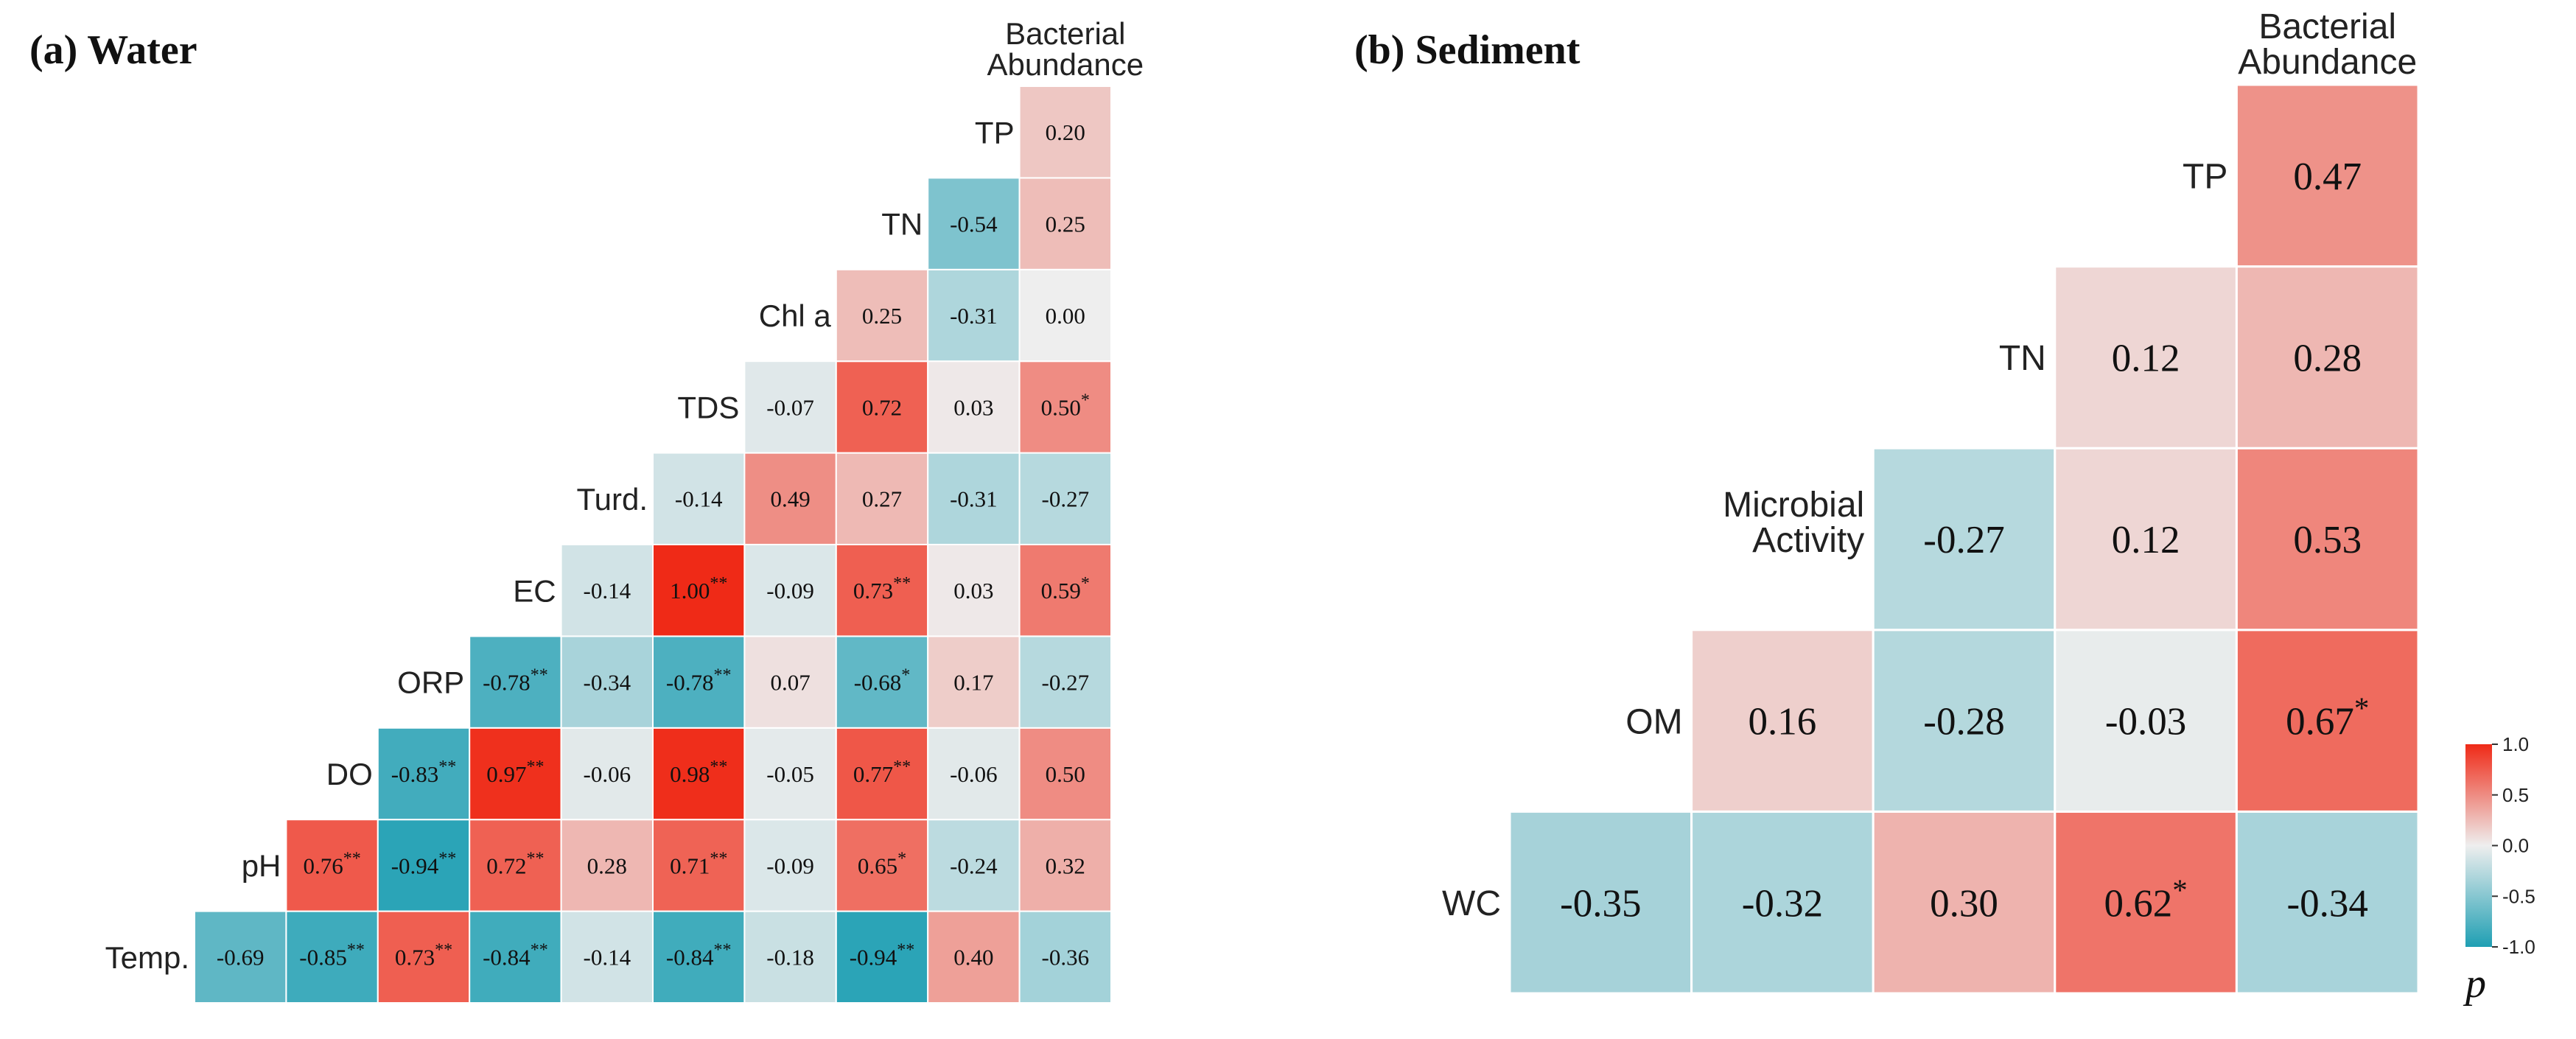 The image size is (2576, 1039). What do you see at coordinates (795, 315) in the screenshot?
I see `water-row-label: Chl a` at bounding box center [795, 315].